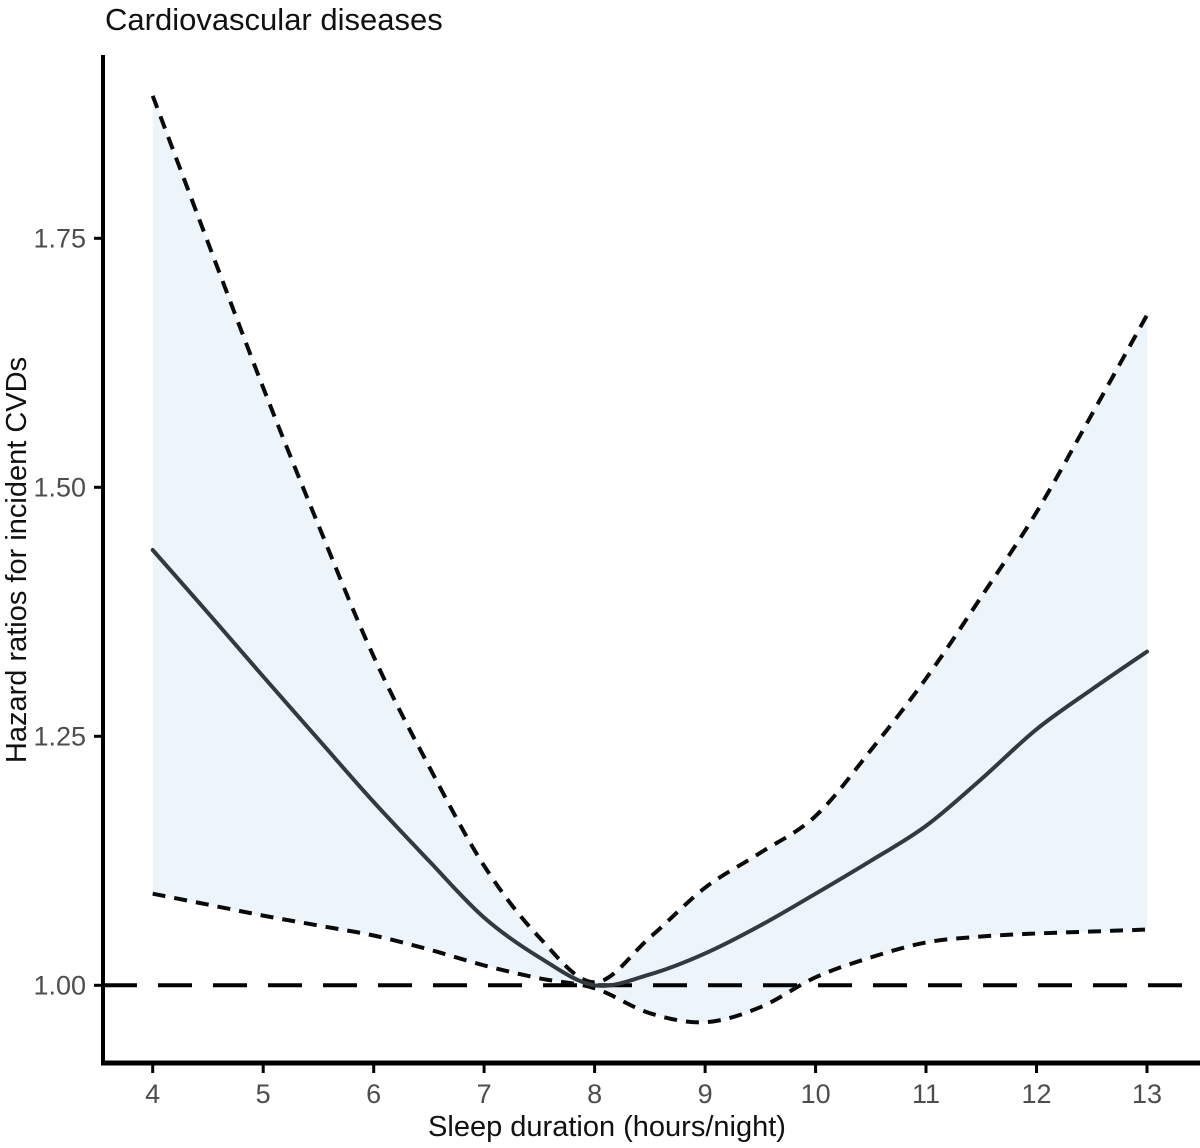 The width and height of the screenshot is (1200, 1148). Describe the element at coordinates (607, 1127) in the screenshot. I see `x-axis-title: Sleep duration (hours/night)` at that location.